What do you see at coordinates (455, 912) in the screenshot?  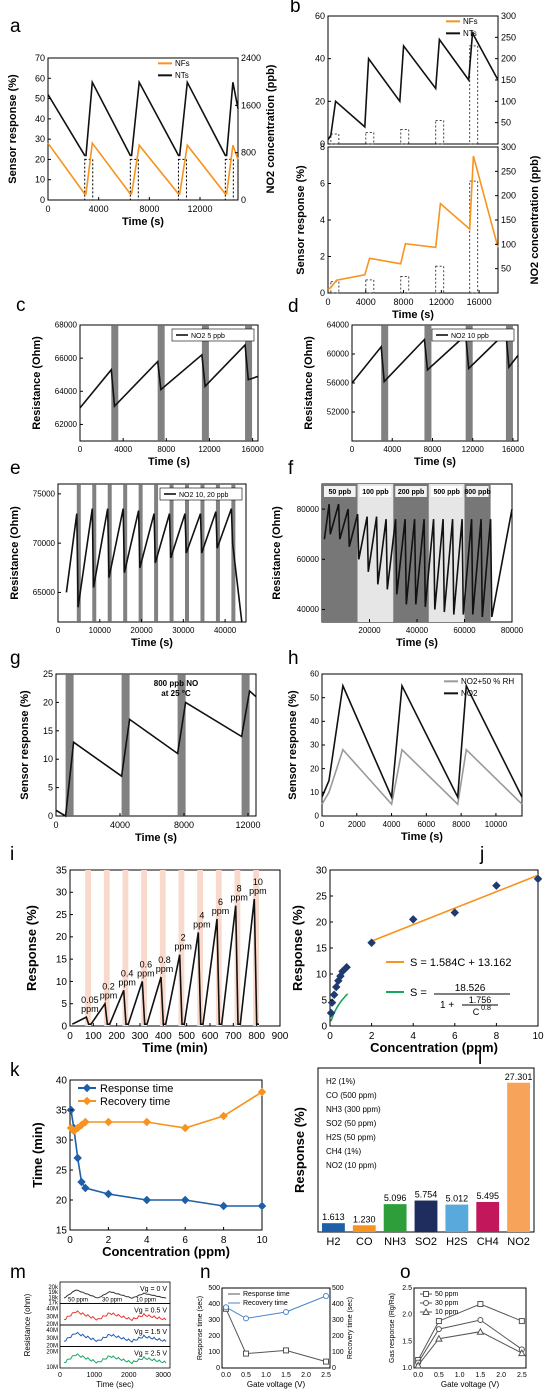 I see `data-point` at bounding box center [455, 912].